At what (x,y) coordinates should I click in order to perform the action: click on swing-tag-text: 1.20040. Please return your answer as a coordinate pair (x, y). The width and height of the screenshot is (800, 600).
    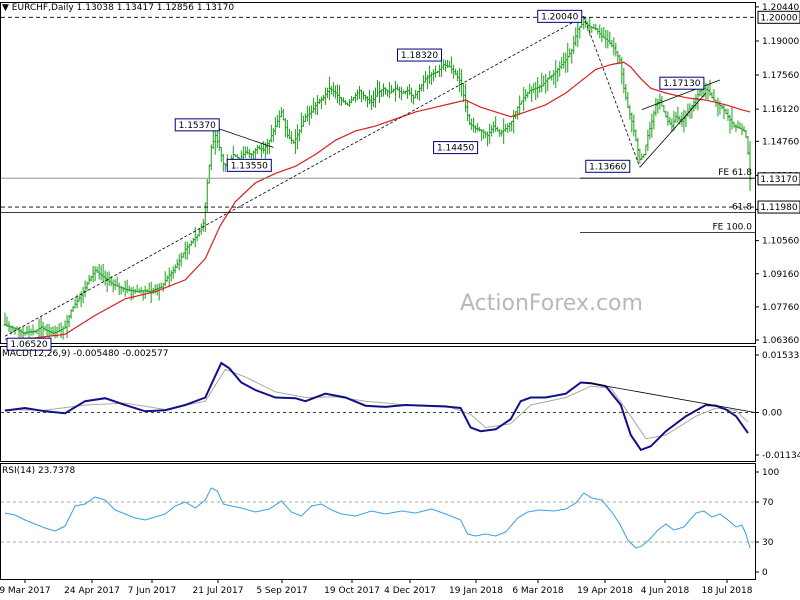
    Looking at the image, I should click on (559, 17).